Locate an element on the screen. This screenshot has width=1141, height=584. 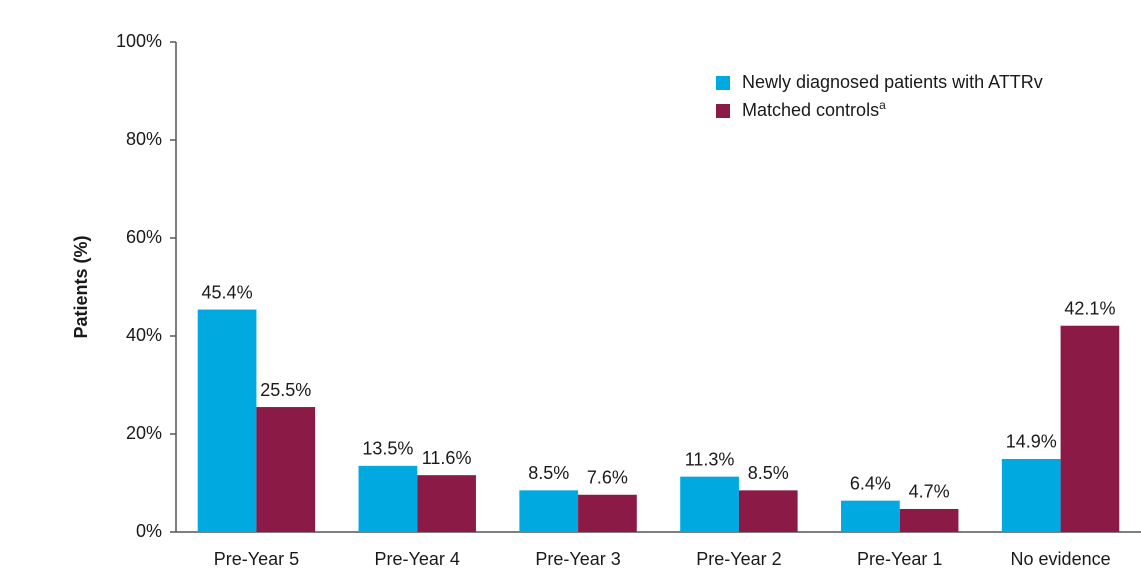
y-tick-label: 60% is located at coordinates (144, 237).